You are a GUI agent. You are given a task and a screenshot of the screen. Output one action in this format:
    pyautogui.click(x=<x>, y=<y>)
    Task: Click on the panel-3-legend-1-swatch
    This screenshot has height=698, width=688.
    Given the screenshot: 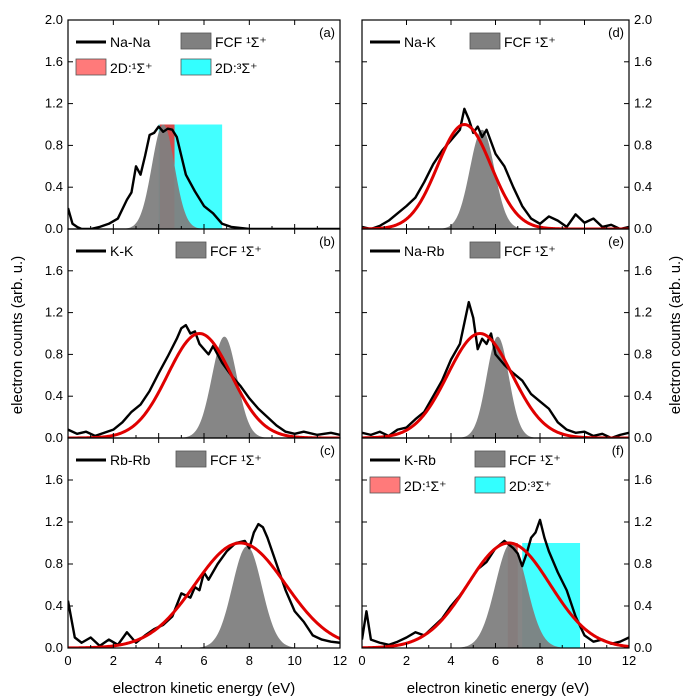 What is the action you would take?
    pyautogui.click(x=191, y=459)
    